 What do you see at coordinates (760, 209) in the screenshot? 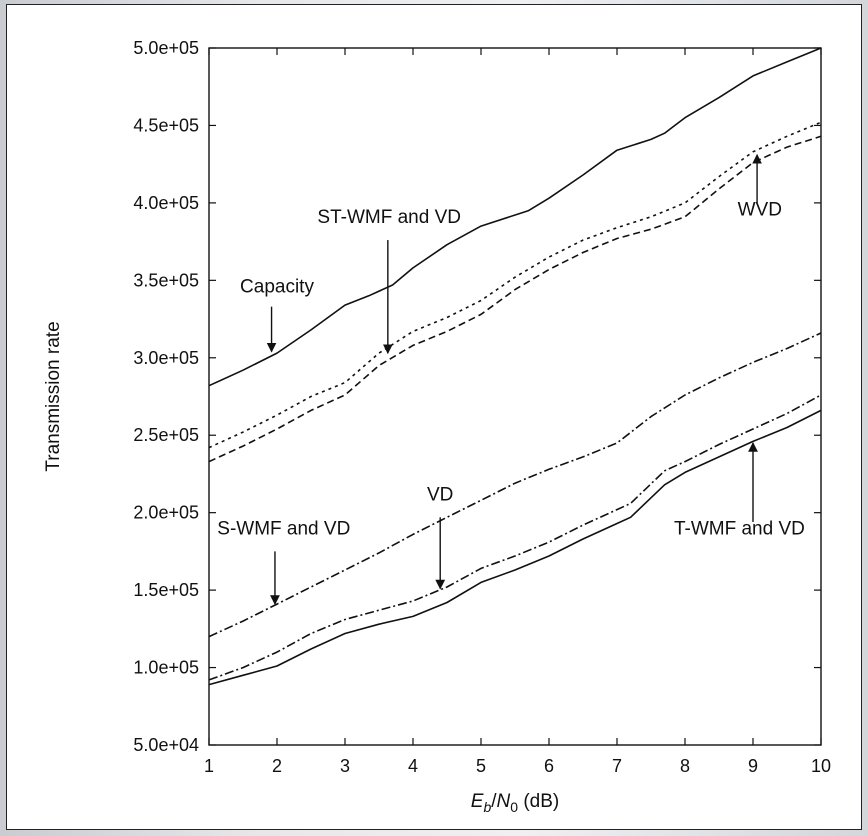
I see `annotation-label-wvd: WVD` at bounding box center [760, 209].